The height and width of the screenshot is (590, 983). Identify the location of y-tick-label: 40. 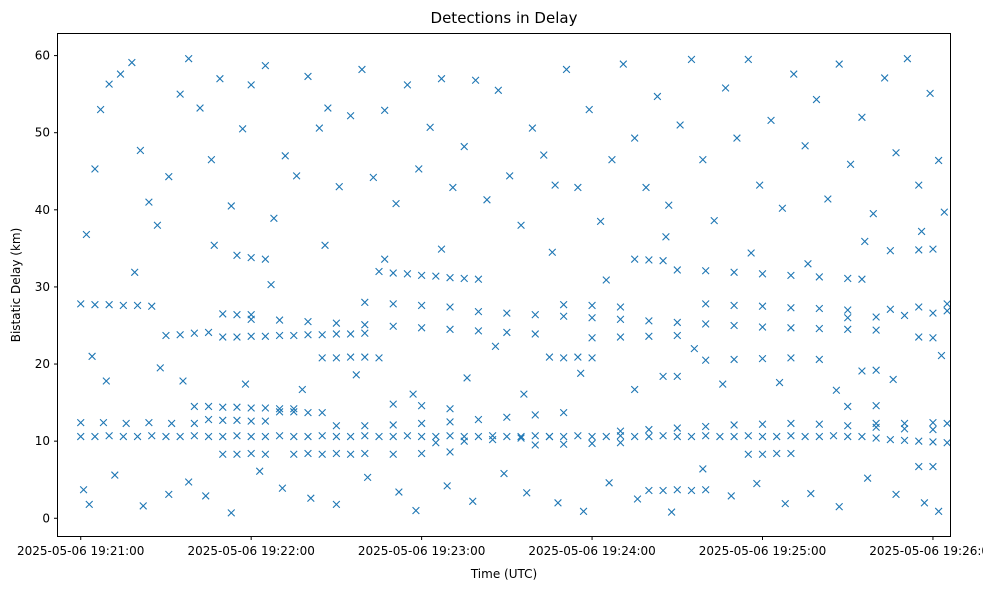
(42, 210).